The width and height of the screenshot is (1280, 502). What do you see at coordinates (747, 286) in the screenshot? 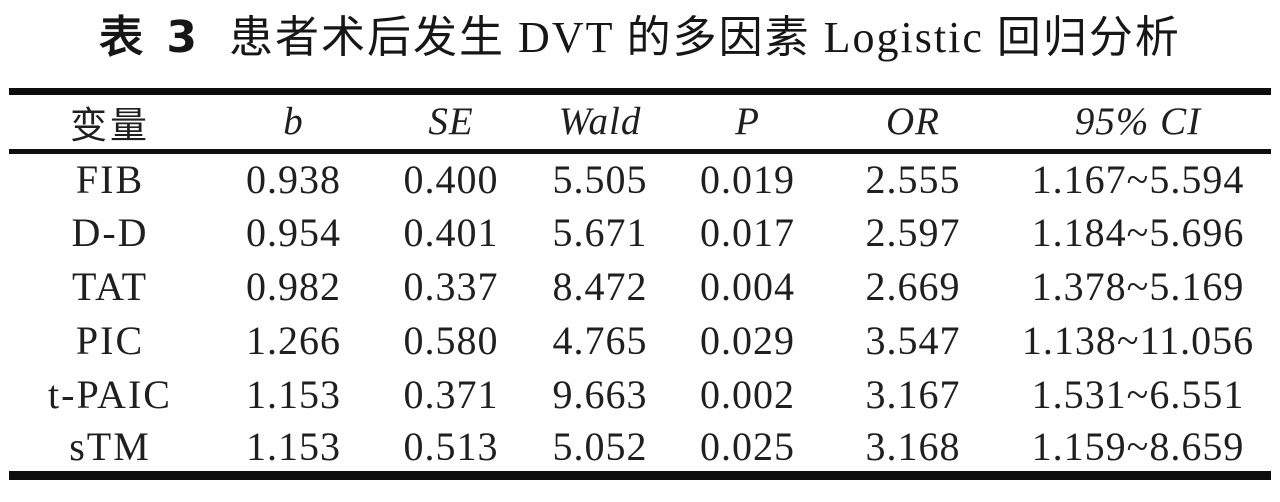
I see `value-cell: 0.004` at bounding box center [747, 286].